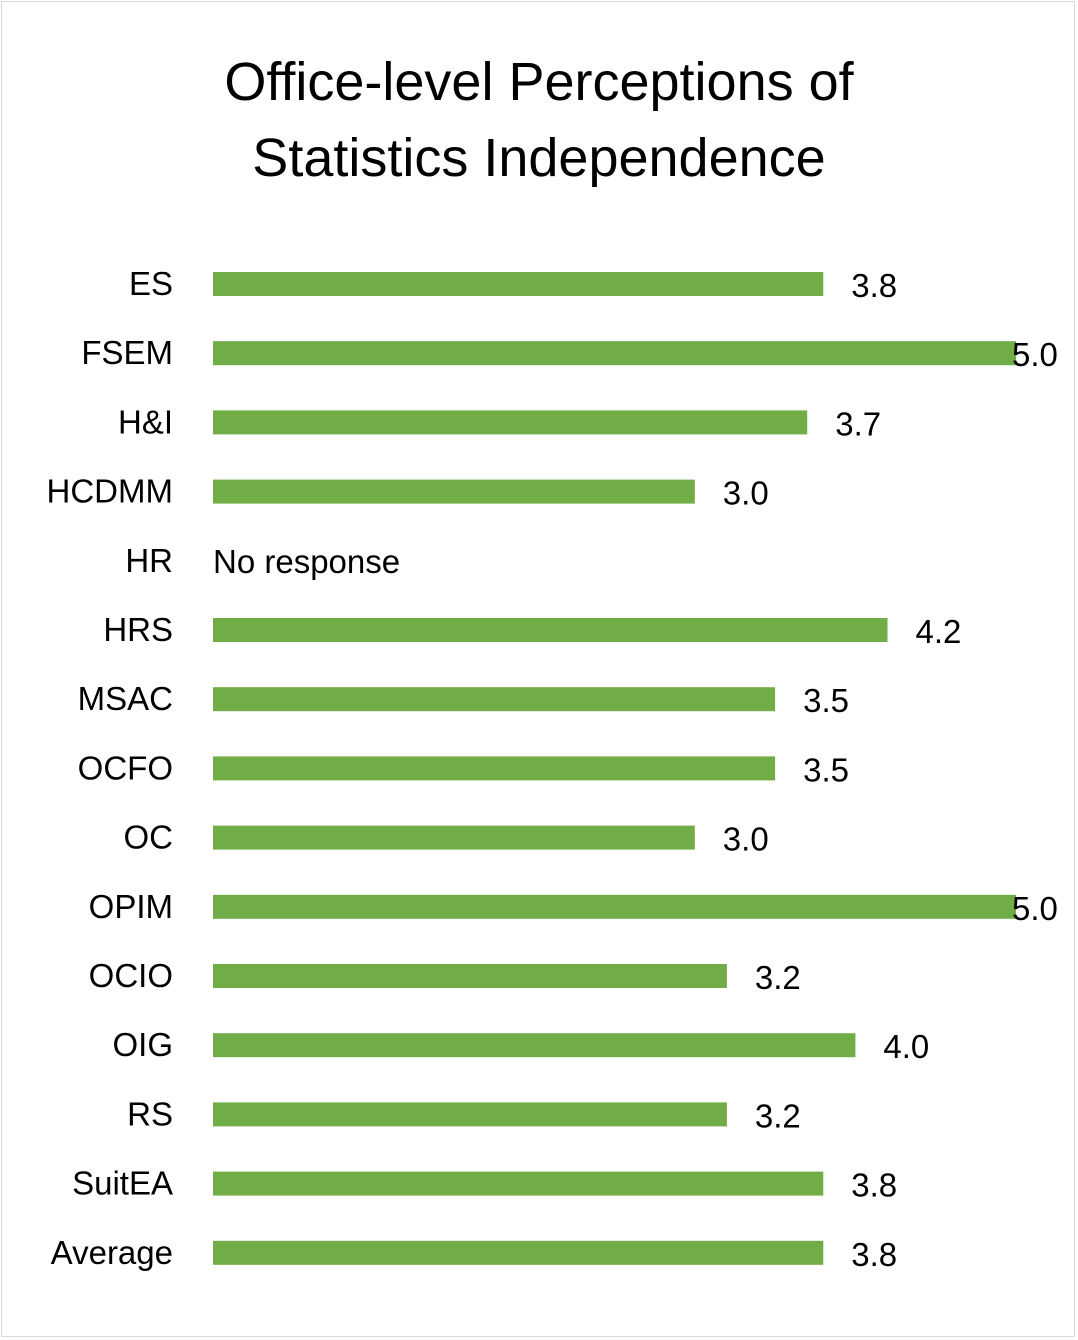 The width and height of the screenshot is (1078, 1340). I want to click on category-label: HR, so click(149, 560).